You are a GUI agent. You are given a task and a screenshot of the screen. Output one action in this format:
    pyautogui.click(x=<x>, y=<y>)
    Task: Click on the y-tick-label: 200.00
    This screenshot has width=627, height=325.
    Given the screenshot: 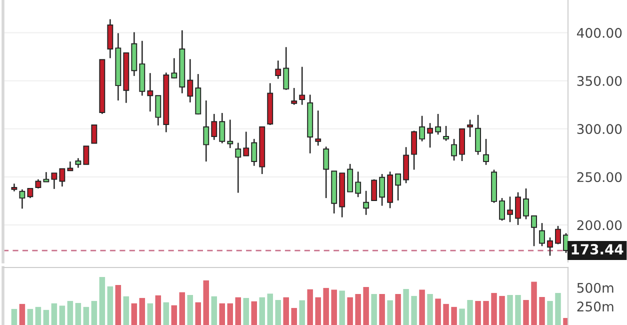 What is the action you would take?
    pyautogui.click(x=599, y=225)
    